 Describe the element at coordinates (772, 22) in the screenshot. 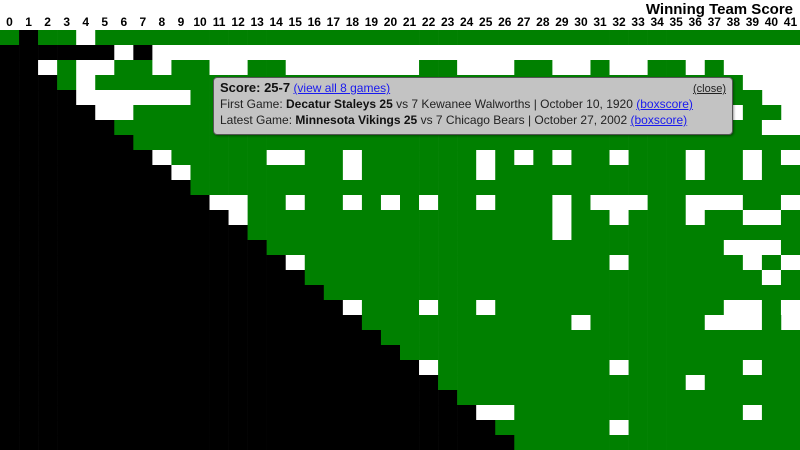

I see `column-label: 40` at that location.